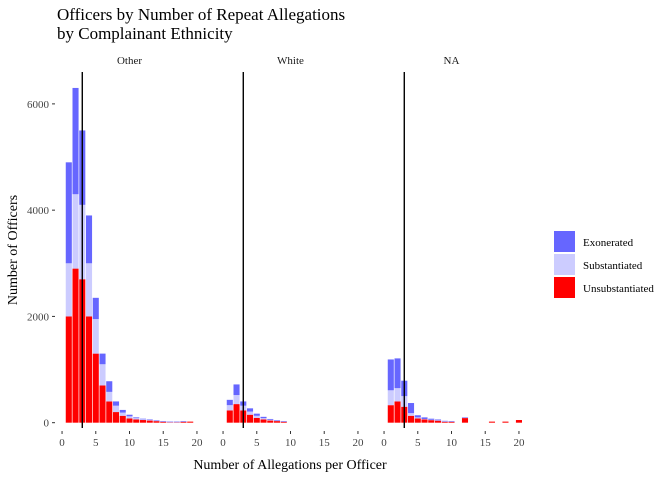  I want to click on chart-title-line-1: Officers by Number of Repeat Allegations, so click(201, 14).